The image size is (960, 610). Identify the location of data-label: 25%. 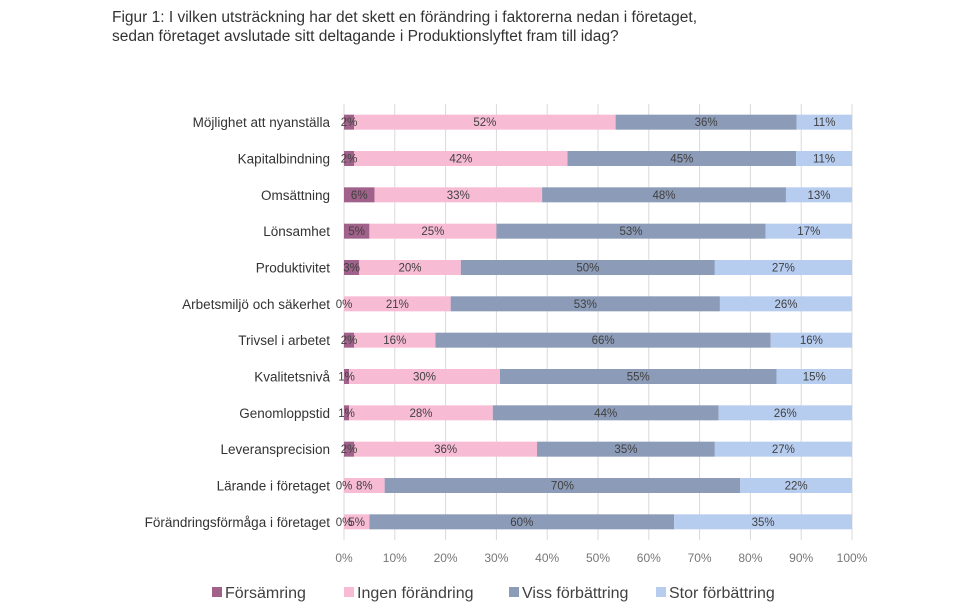
(432, 232).